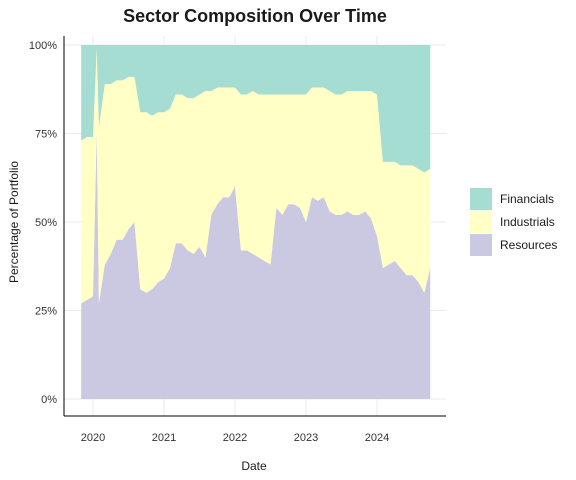 This screenshot has width=576, height=480. What do you see at coordinates (164, 438) in the screenshot?
I see `x-tick-label: 2021` at bounding box center [164, 438].